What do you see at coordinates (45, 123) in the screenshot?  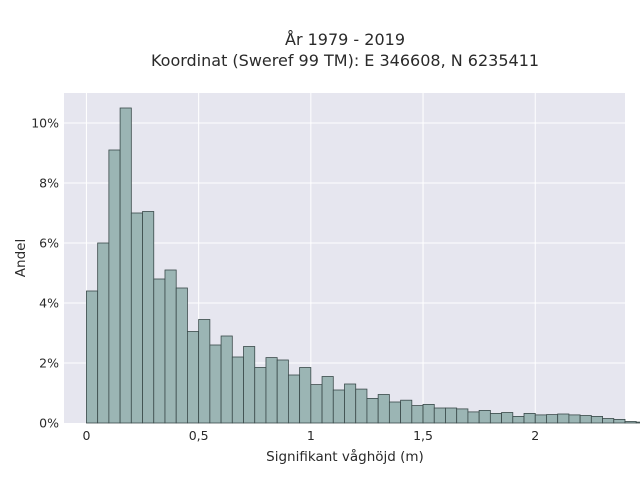 I see `y-tick-label: 10%` at bounding box center [45, 123].